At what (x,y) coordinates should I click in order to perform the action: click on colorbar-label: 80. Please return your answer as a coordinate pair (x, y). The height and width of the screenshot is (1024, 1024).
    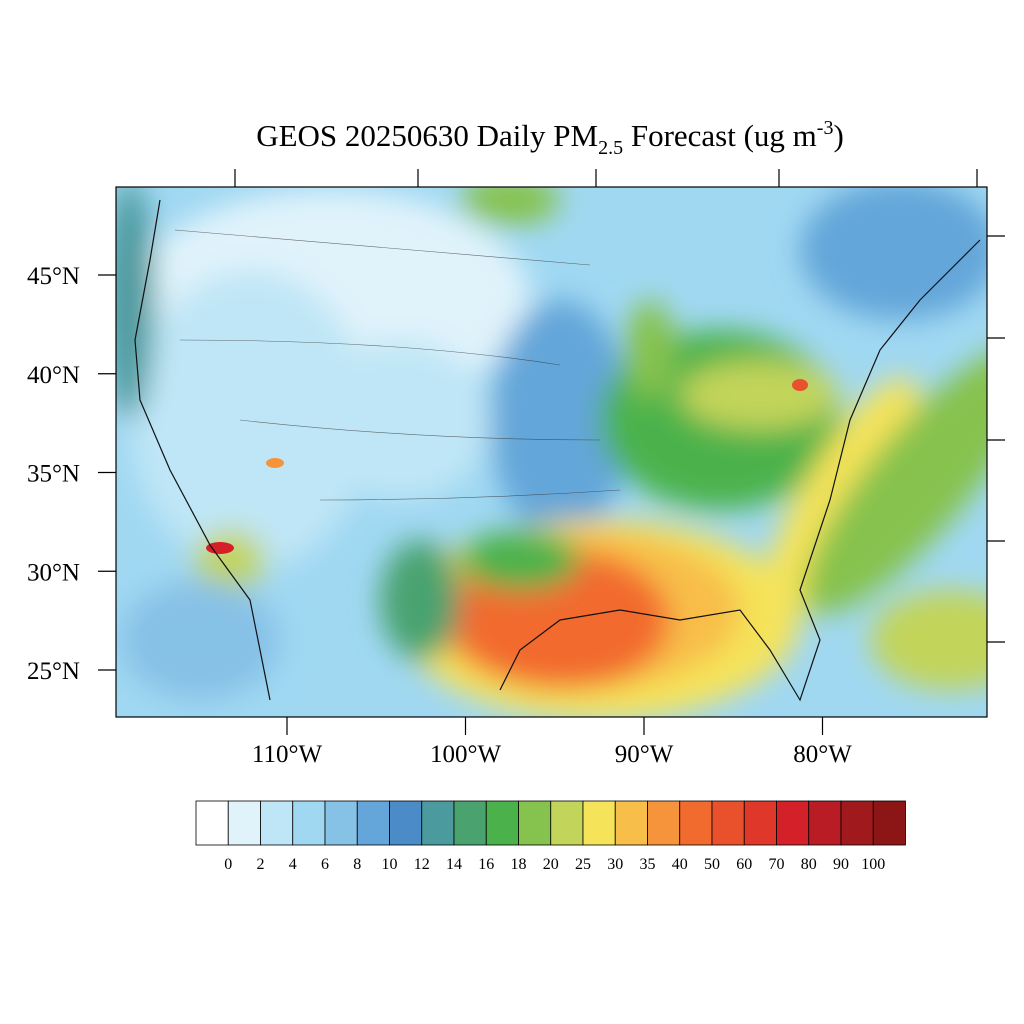
    Looking at the image, I should click on (809, 864).